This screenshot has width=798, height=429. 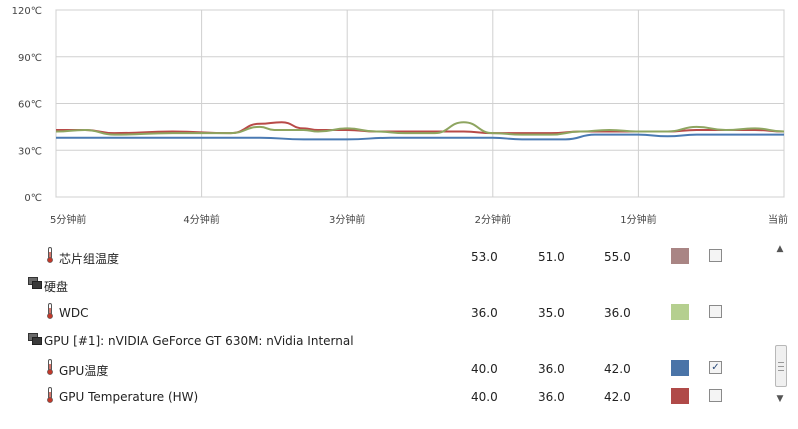 I want to click on group-label: 硬盘, so click(x=56, y=287).